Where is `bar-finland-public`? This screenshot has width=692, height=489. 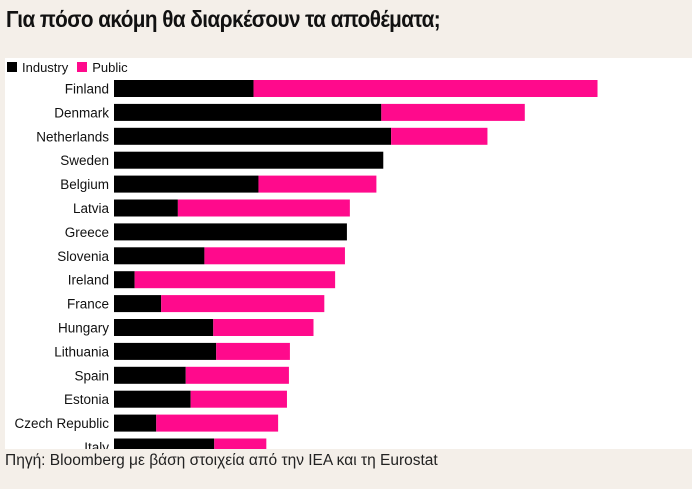 bar-finland-public is located at coordinates (425, 88).